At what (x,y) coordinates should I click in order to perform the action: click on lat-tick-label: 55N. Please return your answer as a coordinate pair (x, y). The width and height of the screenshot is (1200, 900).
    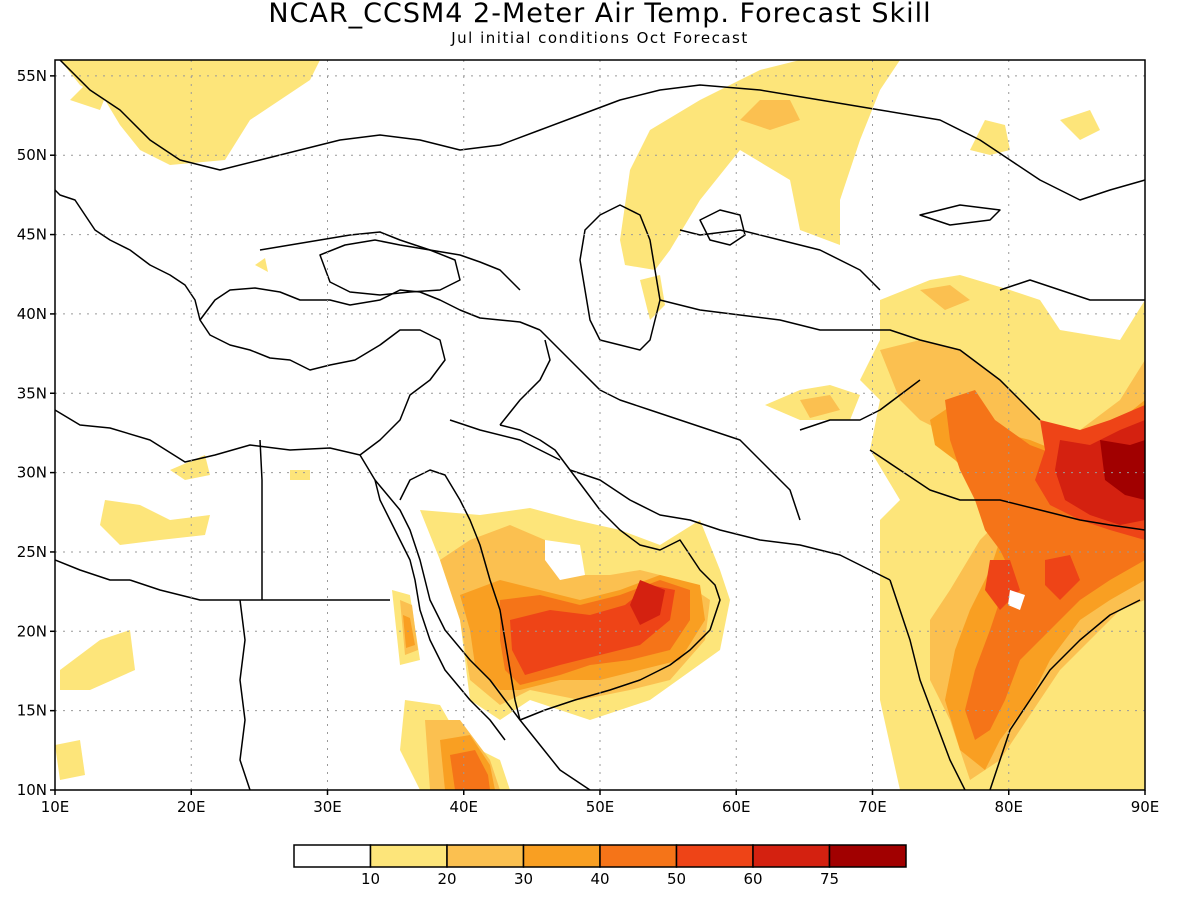
    Looking at the image, I should click on (32, 76).